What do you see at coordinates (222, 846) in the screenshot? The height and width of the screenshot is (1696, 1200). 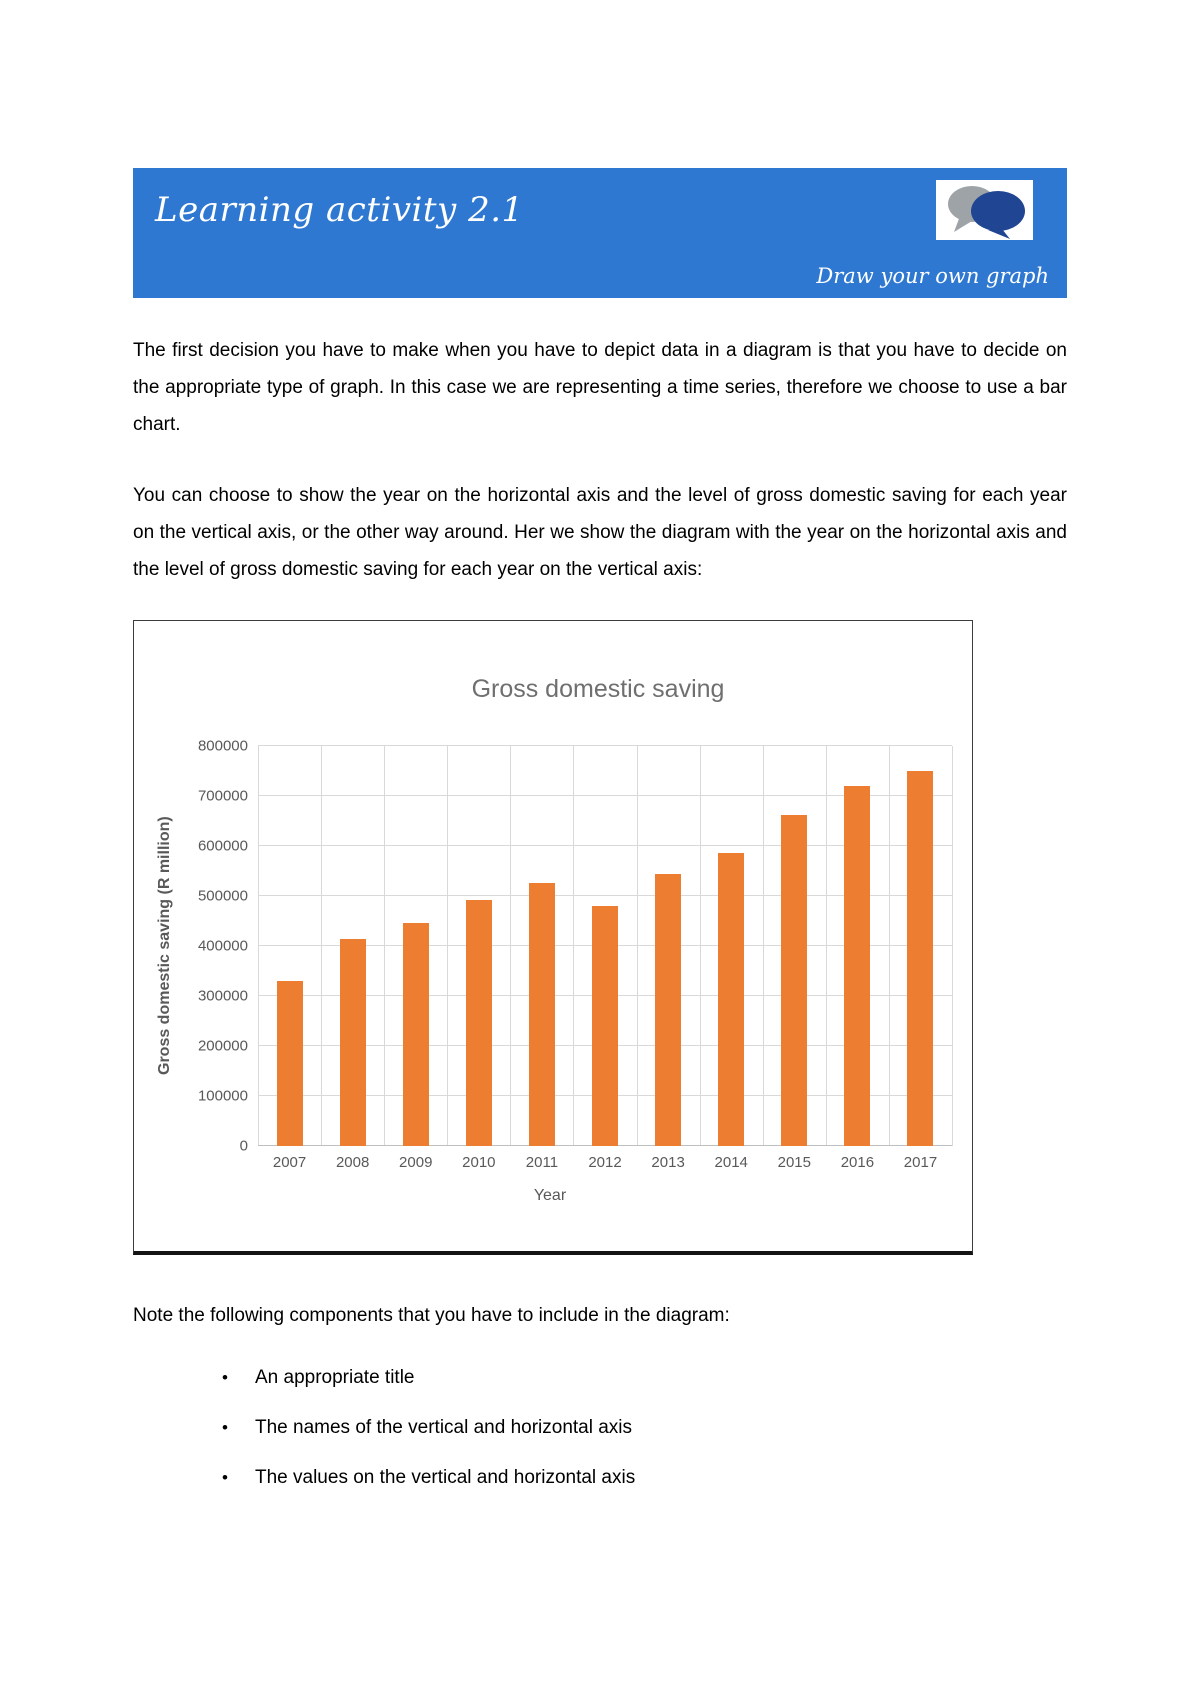 I see `y-tick-label: 600000` at bounding box center [222, 846].